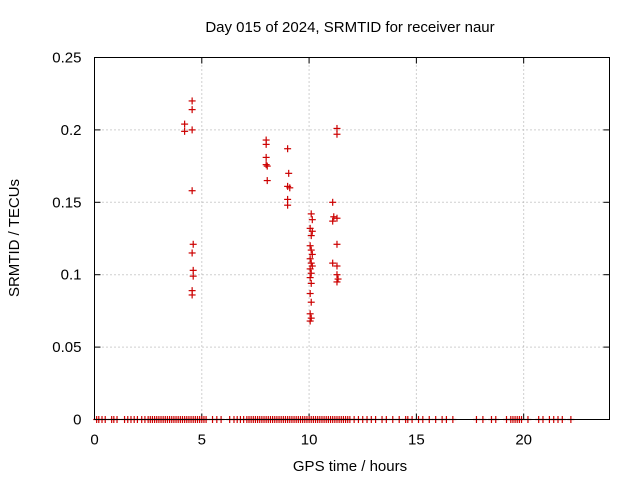 Image resolution: width=640 pixels, height=480 pixels. Describe the element at coordinates (66, 347) in the screenshot. I see `y-tick-label: 0.05` at that location.